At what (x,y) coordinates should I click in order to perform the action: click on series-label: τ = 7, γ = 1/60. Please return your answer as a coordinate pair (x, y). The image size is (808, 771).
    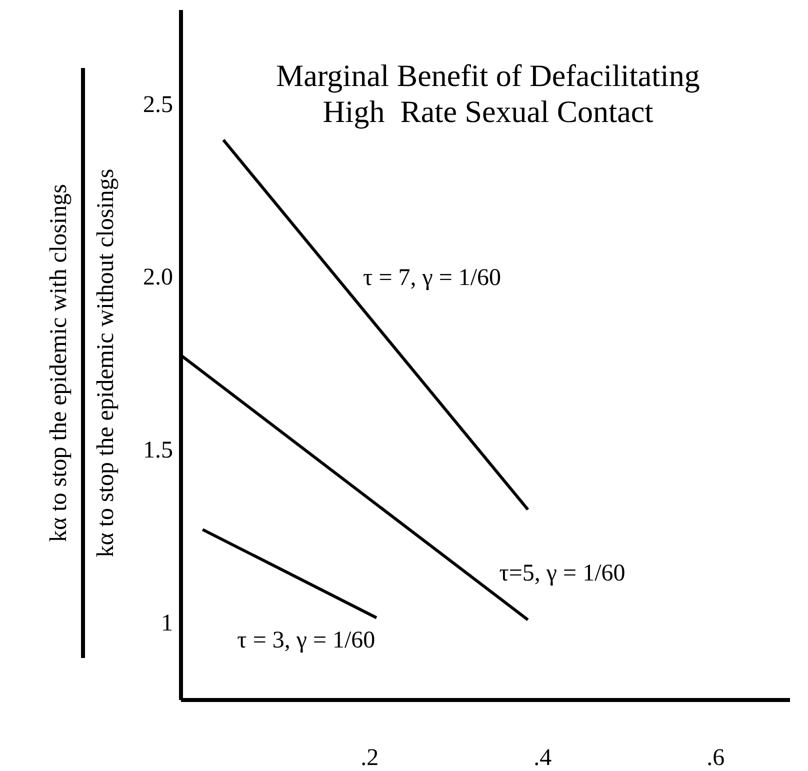
    Looking at the image, I should click on (432, 278).